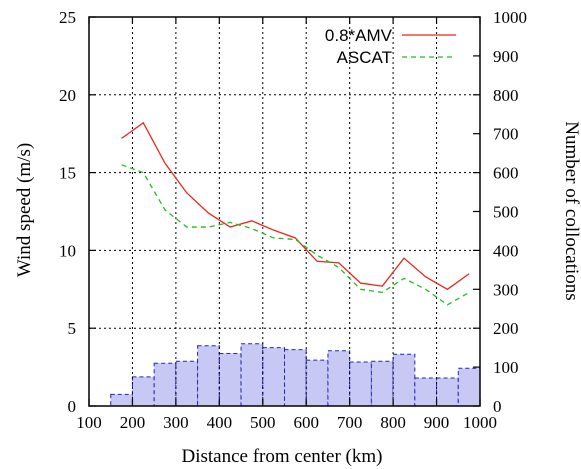 The width and height of the screenshot is (581, 469). Describe the element at coordinates (67, 173) in the screenshot. I see `y-tick-label: 15` at that location.